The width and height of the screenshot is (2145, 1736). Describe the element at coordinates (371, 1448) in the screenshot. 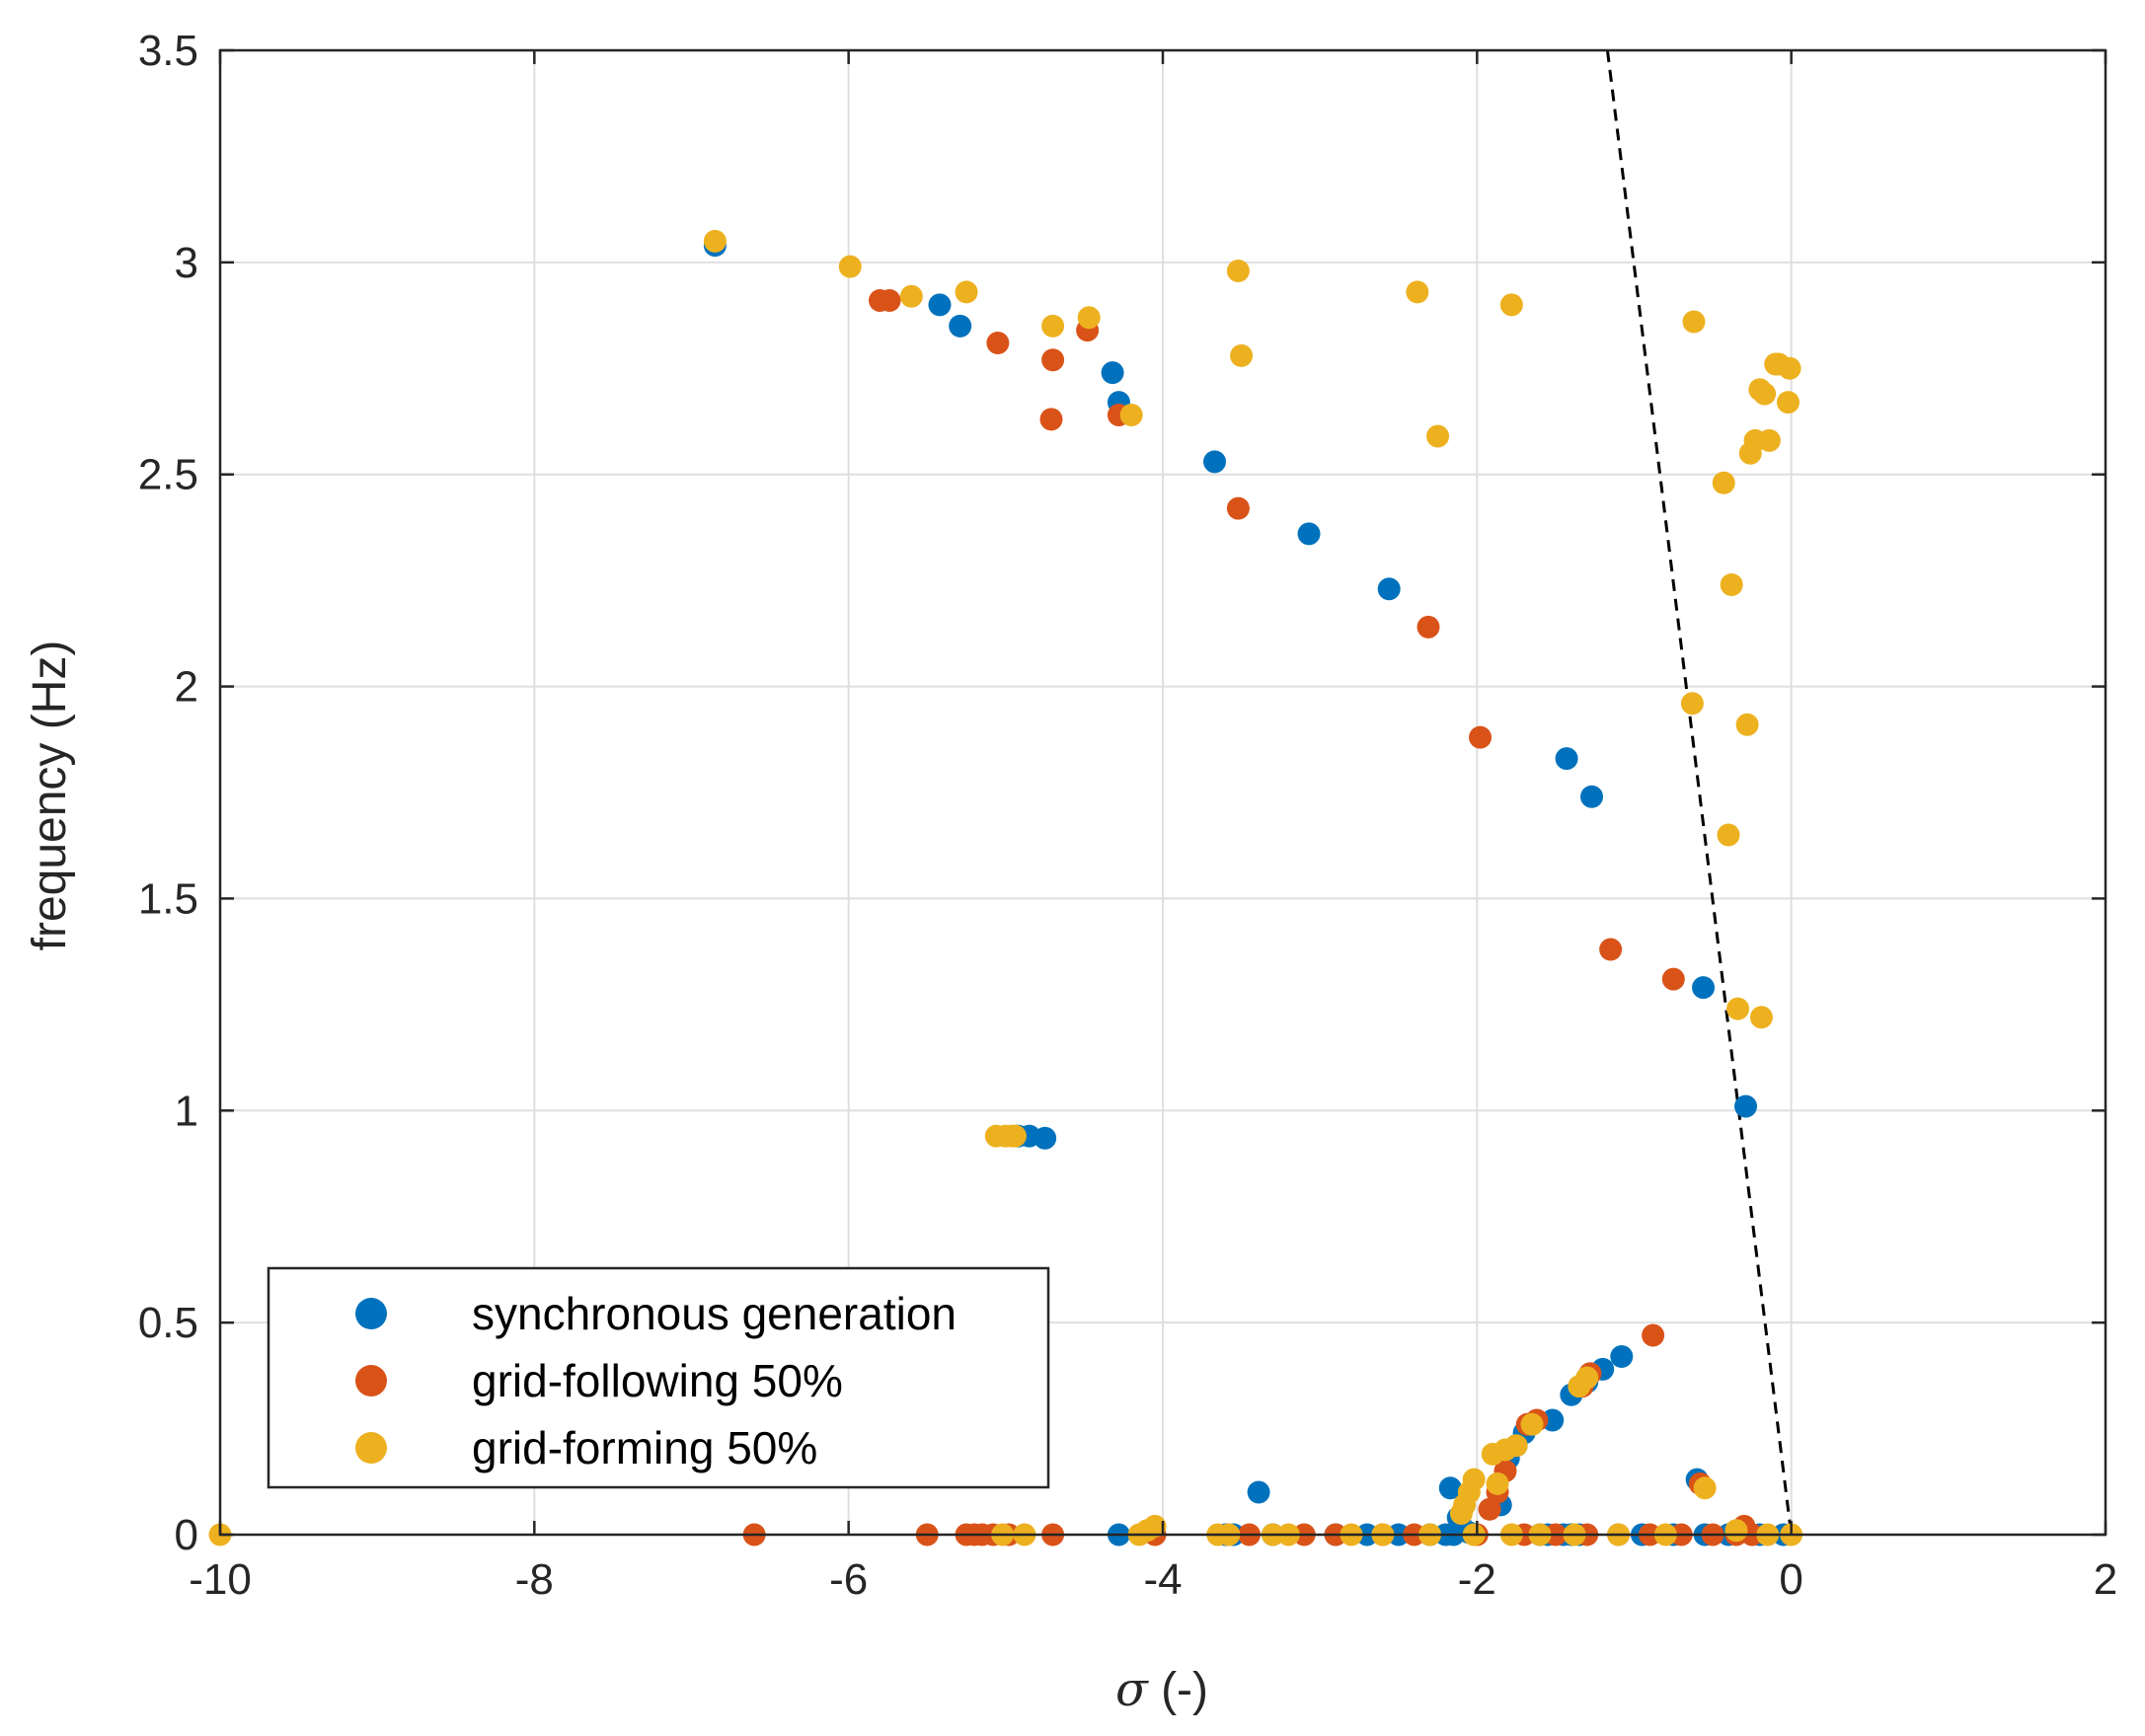

I see `legend-marker-grid-forming` at that location.